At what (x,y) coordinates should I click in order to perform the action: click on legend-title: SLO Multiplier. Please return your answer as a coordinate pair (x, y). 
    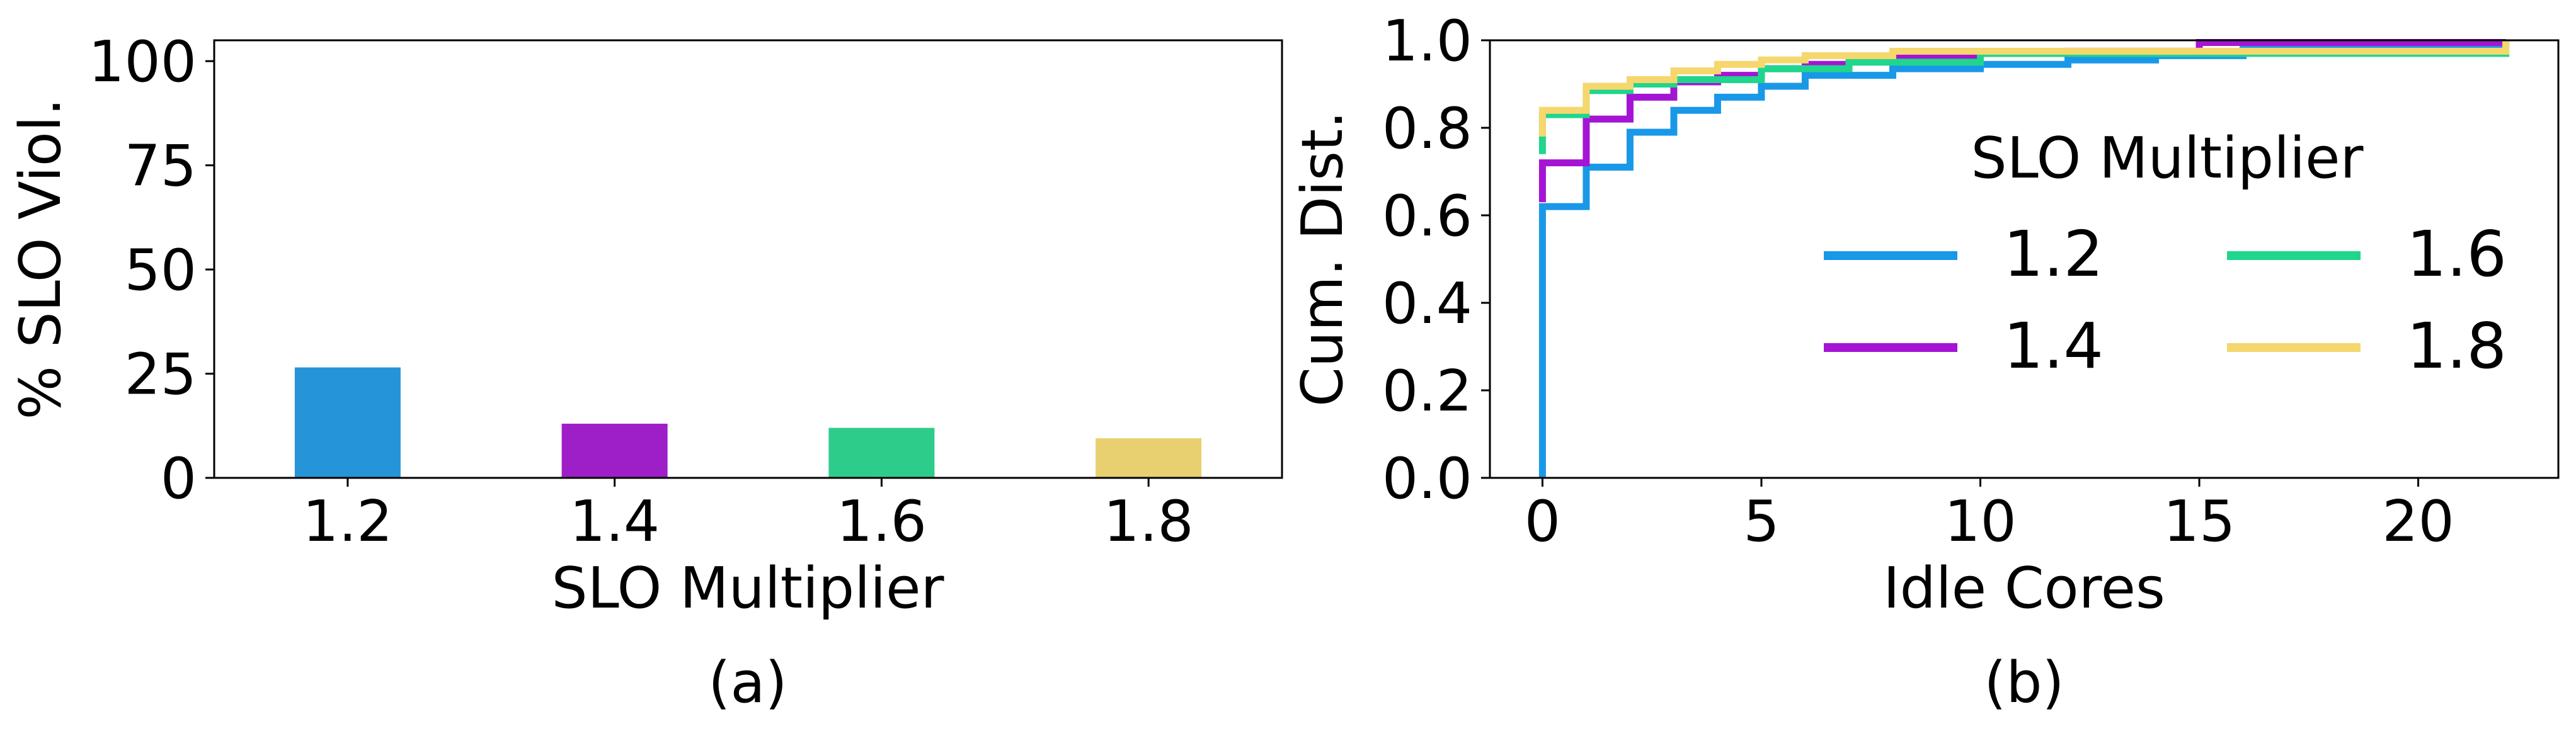
    Looking at the image, I should click on (2167, 158).